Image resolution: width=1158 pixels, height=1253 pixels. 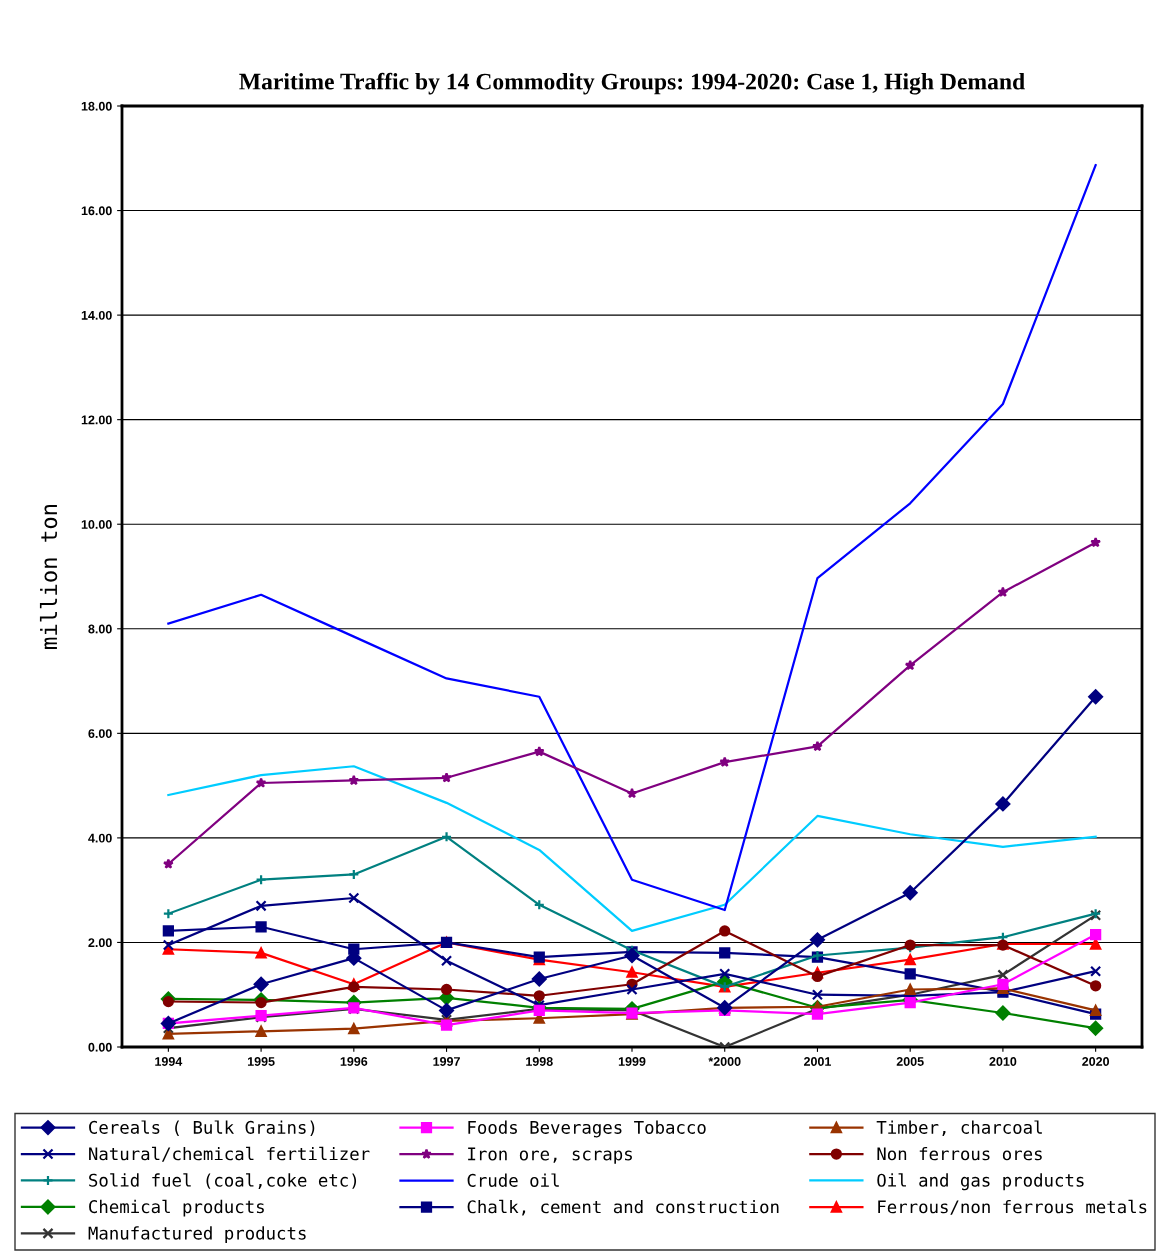 I want to click on x-tick-label: 1998, so click(x=539, y=1061).